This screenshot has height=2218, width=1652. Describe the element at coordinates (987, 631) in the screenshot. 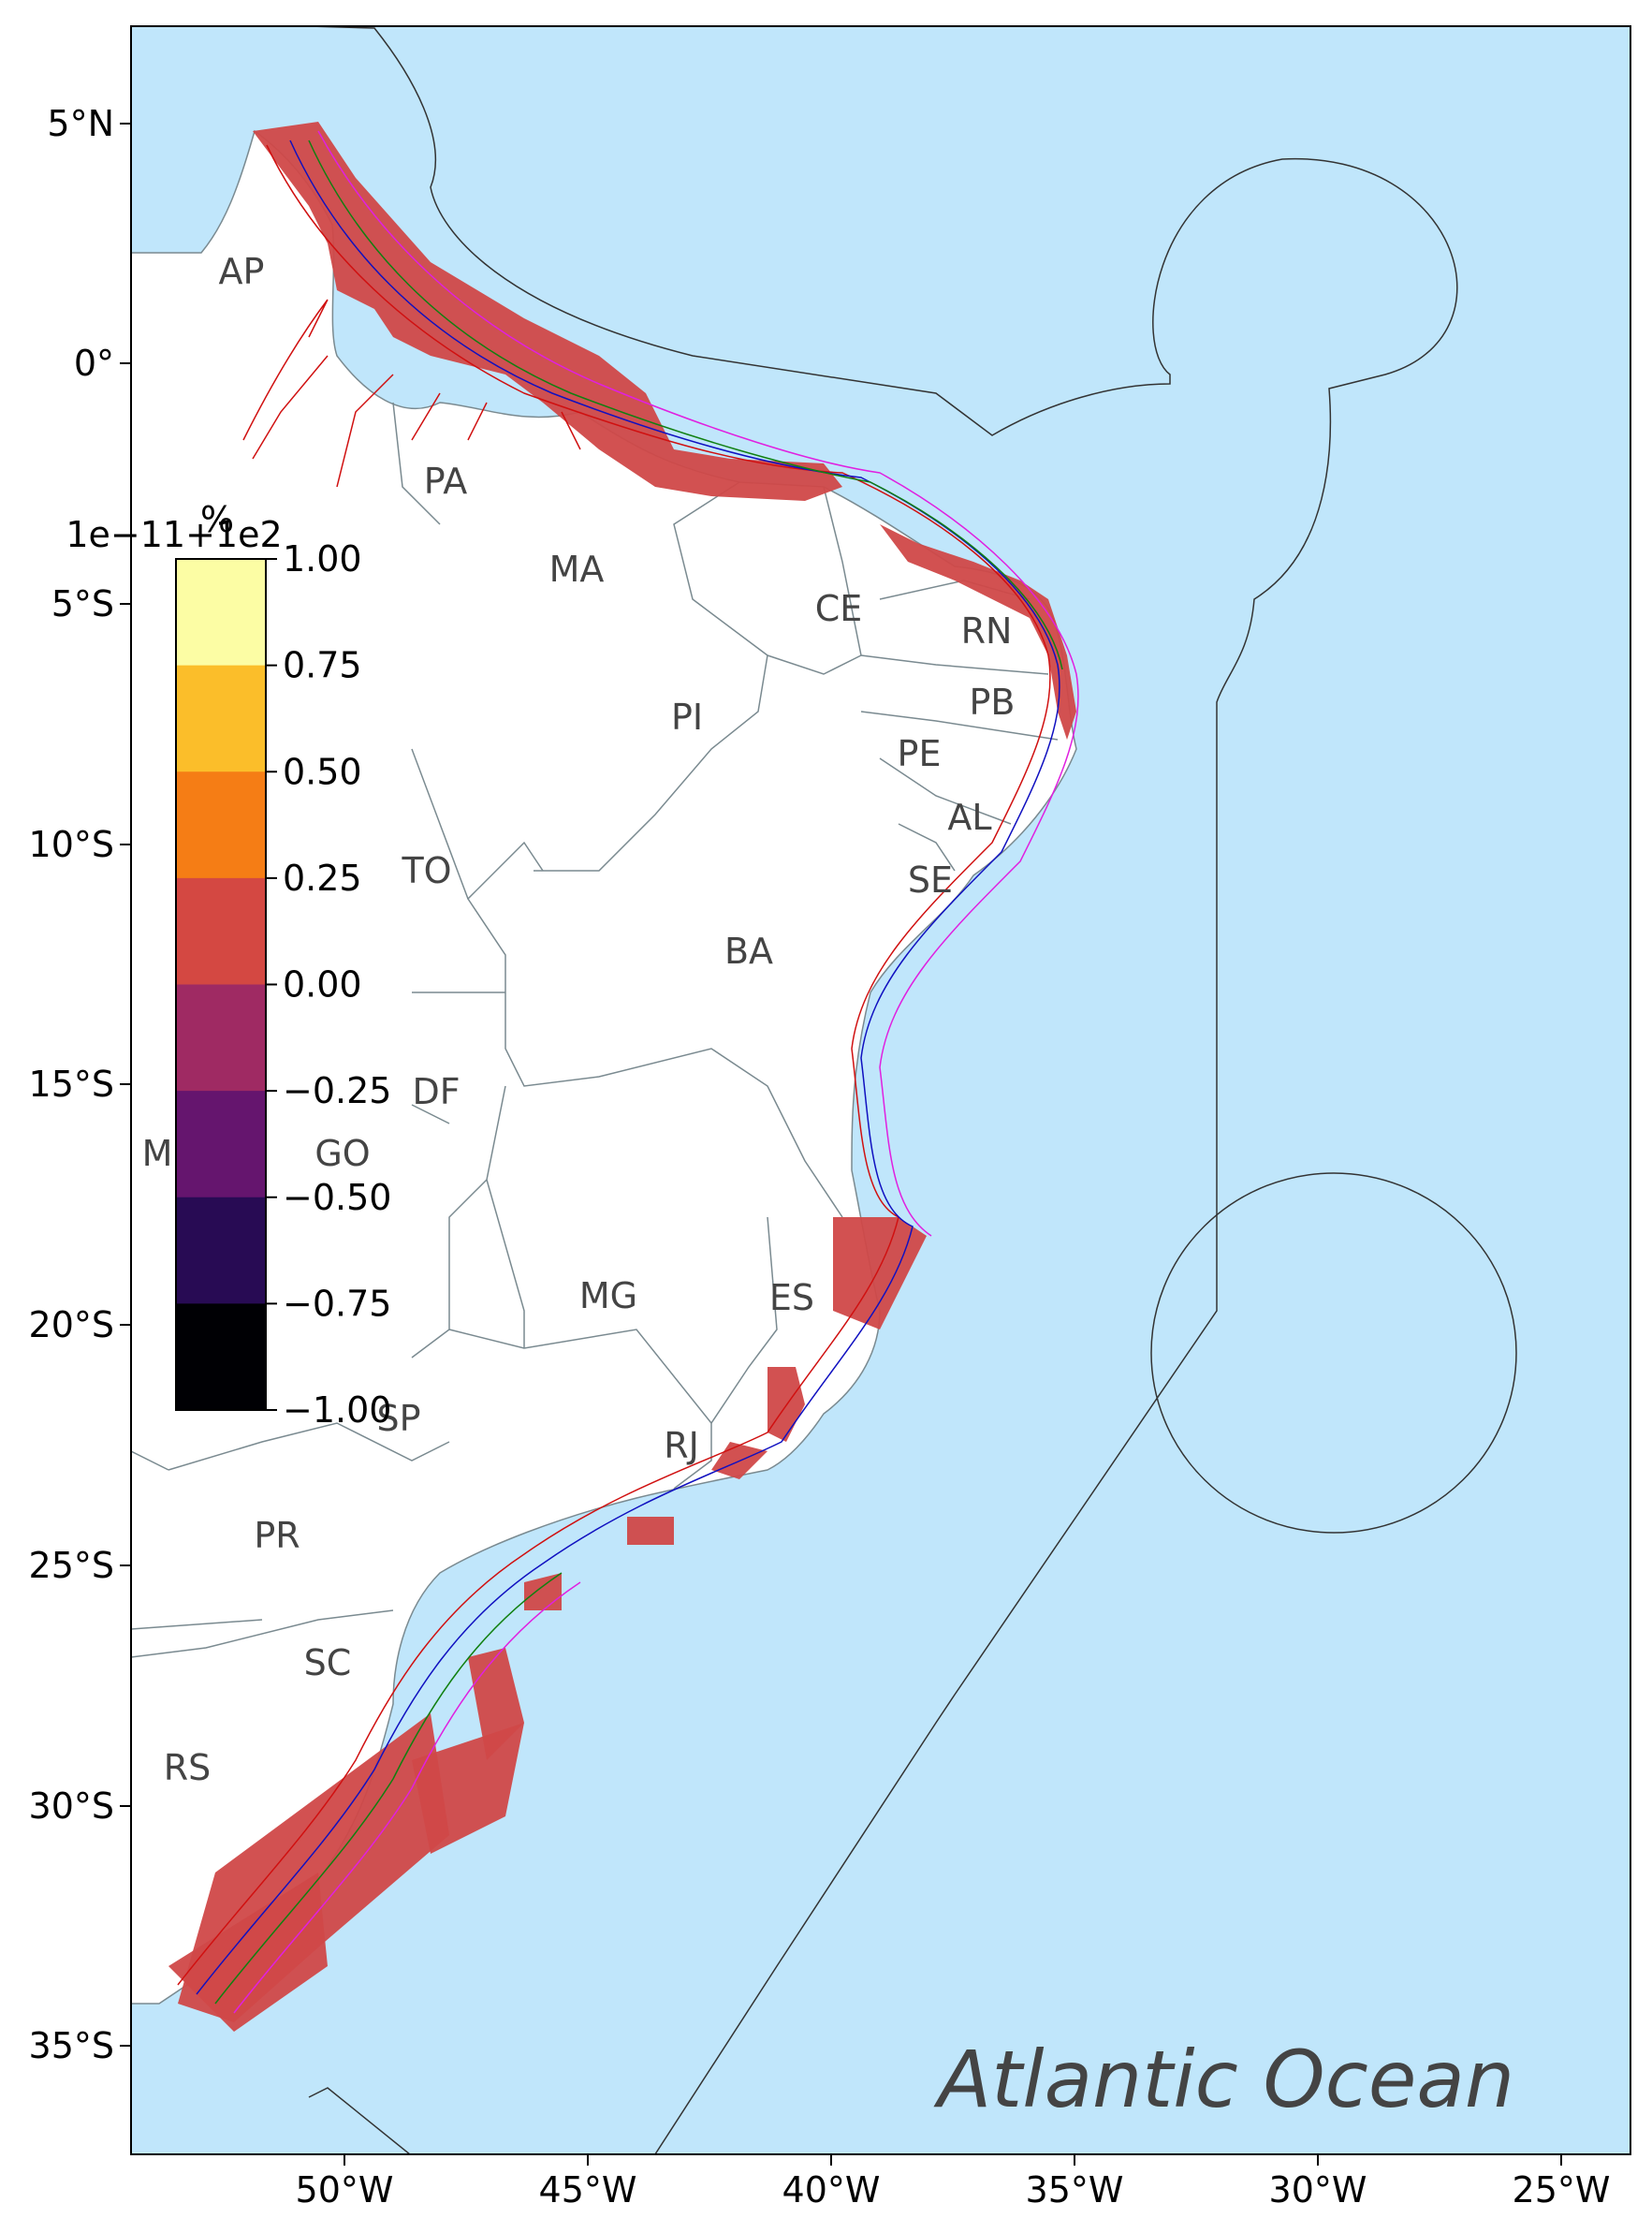

I see `state-label-rn: RN` at that location.